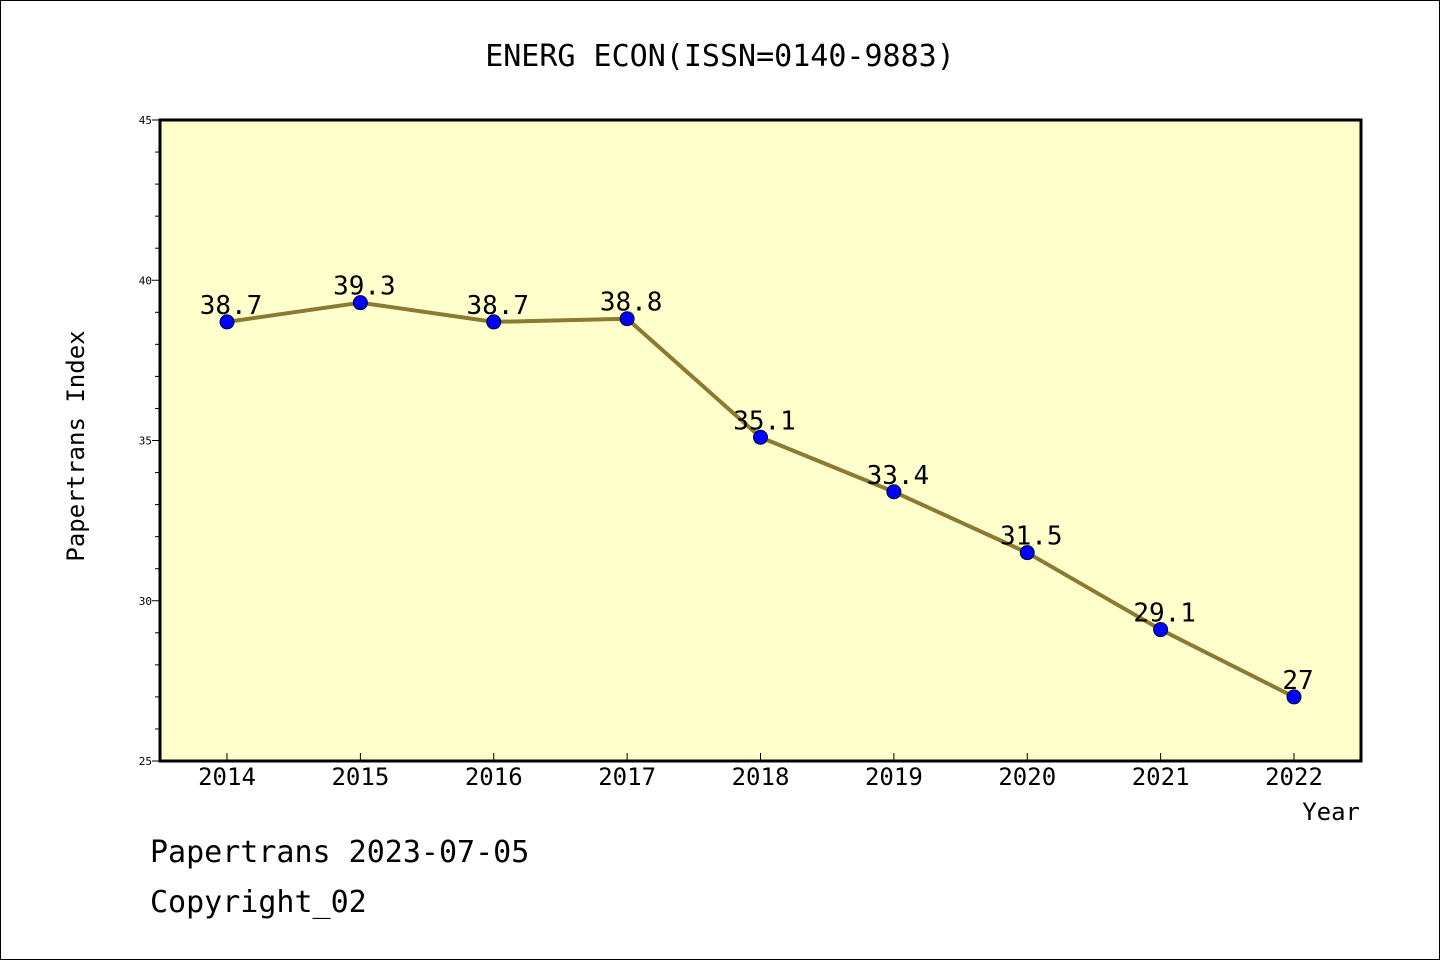 The image size is (1440, 960). What do you see at coordinates (894, 777) in the screenshot?
I see `x-tick-label: 2019` at bounding box center [894, 777].